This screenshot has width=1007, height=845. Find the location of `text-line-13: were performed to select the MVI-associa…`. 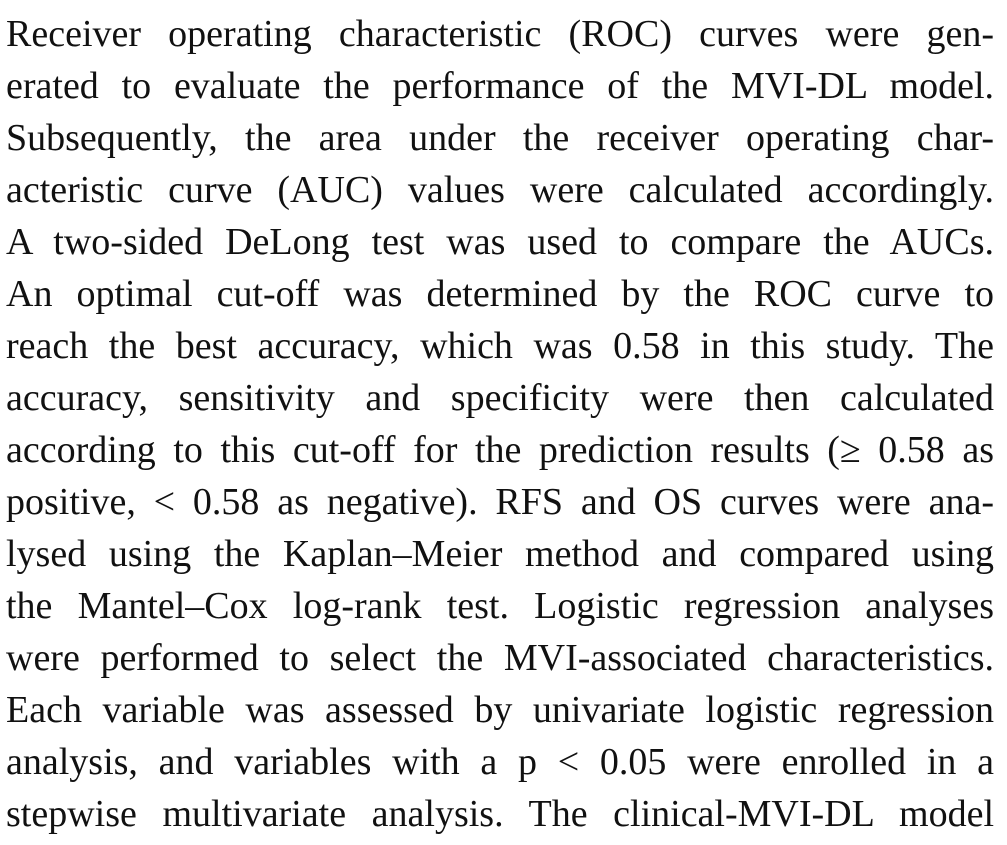

text-line-13: were performed to select the MVI-associa… is located at coordinates (500, 658).